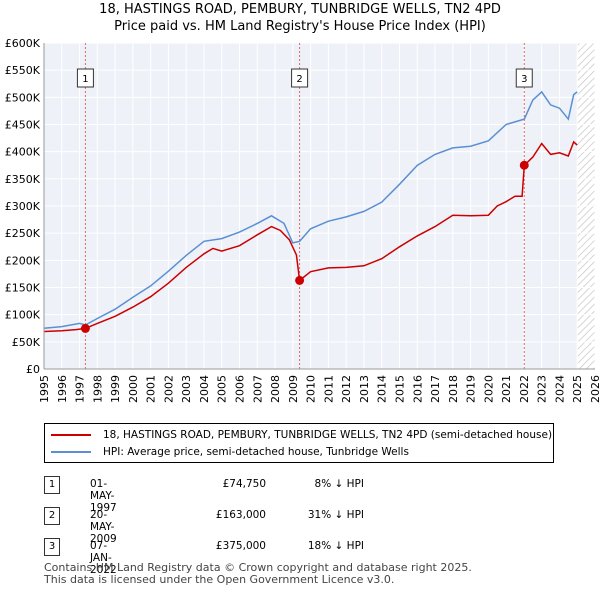 The width and height of the screenshot is (600, 590). Describe the element at coordinates (435, 389) in the screenshot. I see `x-tick-label: 2017` at that location.